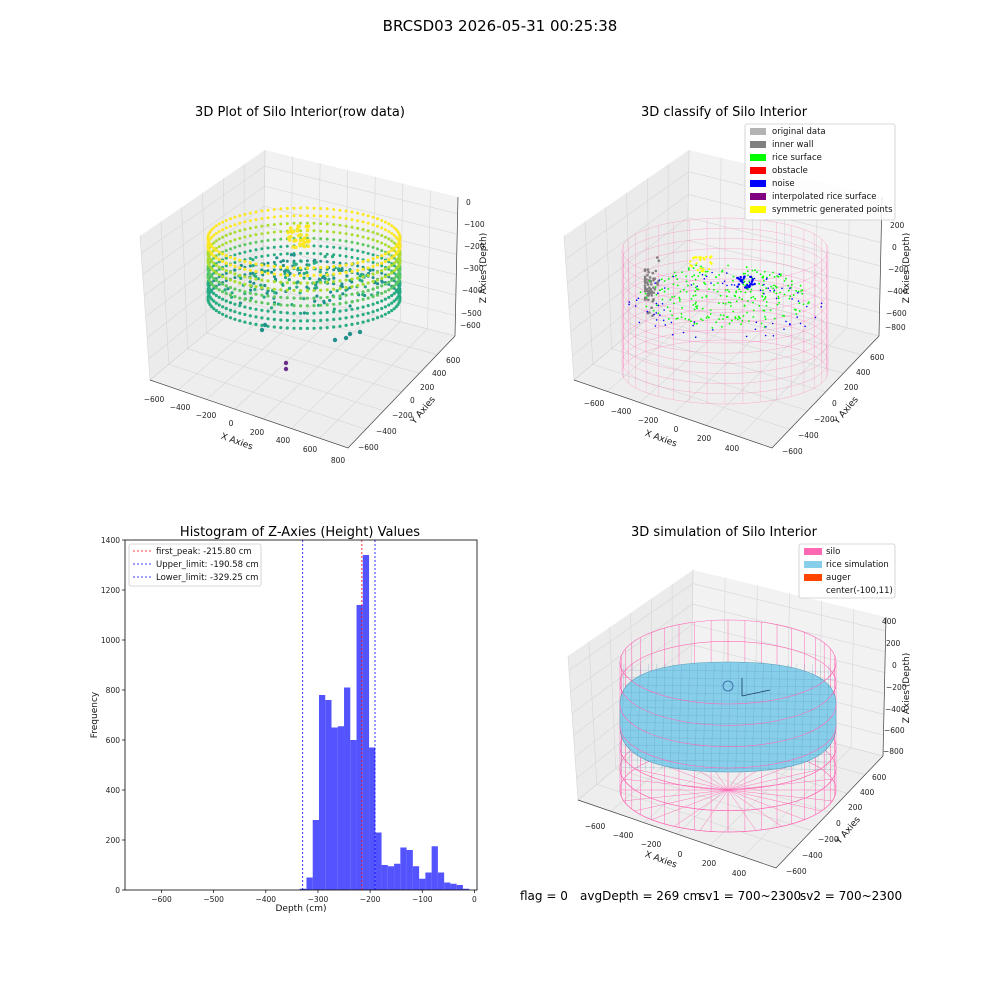 The image size is (1000, 1000). I want to click on raw-ztick: −300, so click(473, 268).